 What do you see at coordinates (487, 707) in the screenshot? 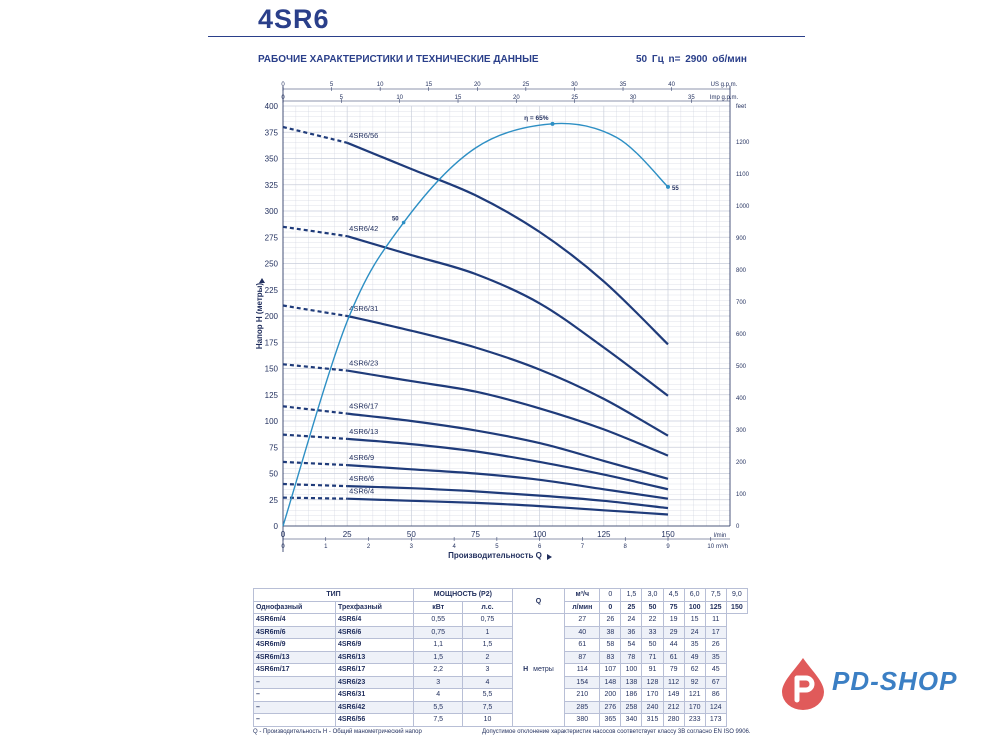
I see `cell-hp: 7,5` at bounding box center [487, 707].